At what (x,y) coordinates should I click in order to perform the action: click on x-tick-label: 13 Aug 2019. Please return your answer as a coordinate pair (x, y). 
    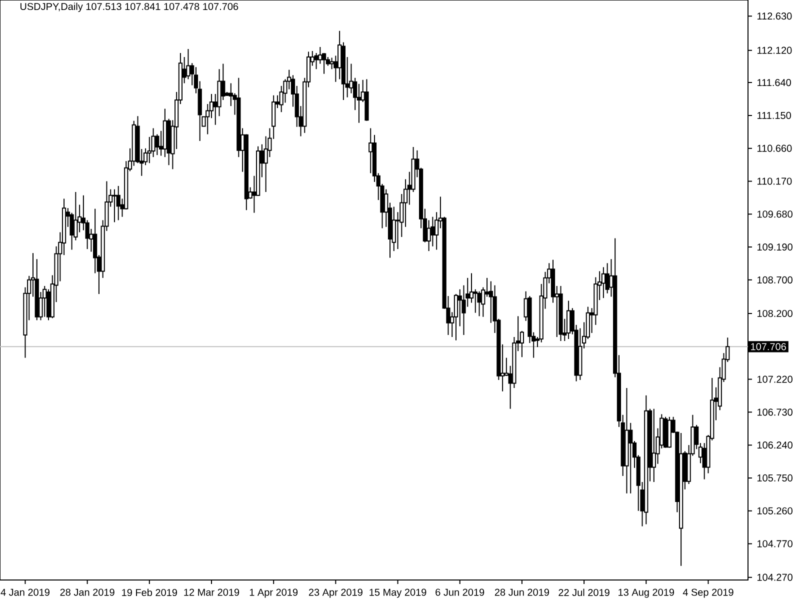
    Looking at the image, I should click on (646, 593).